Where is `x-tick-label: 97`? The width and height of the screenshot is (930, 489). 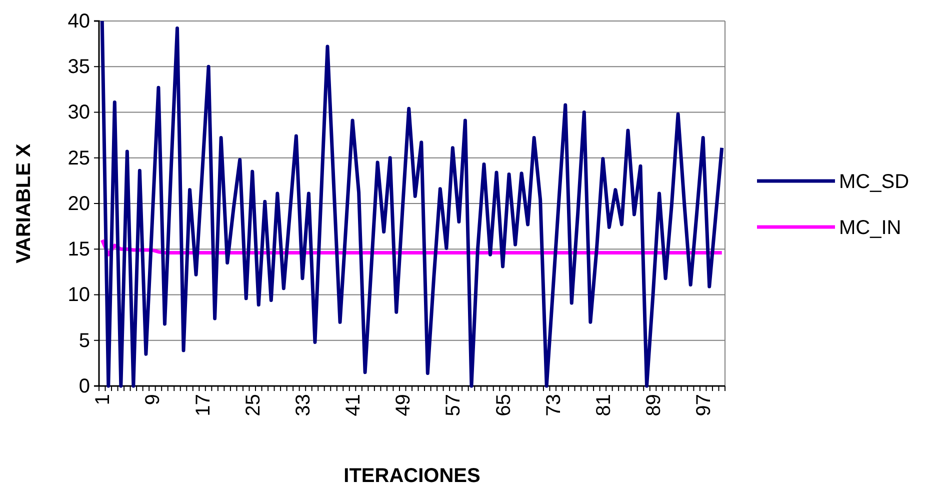
x-tick-label: 97 is located at coordinates (704, 405).